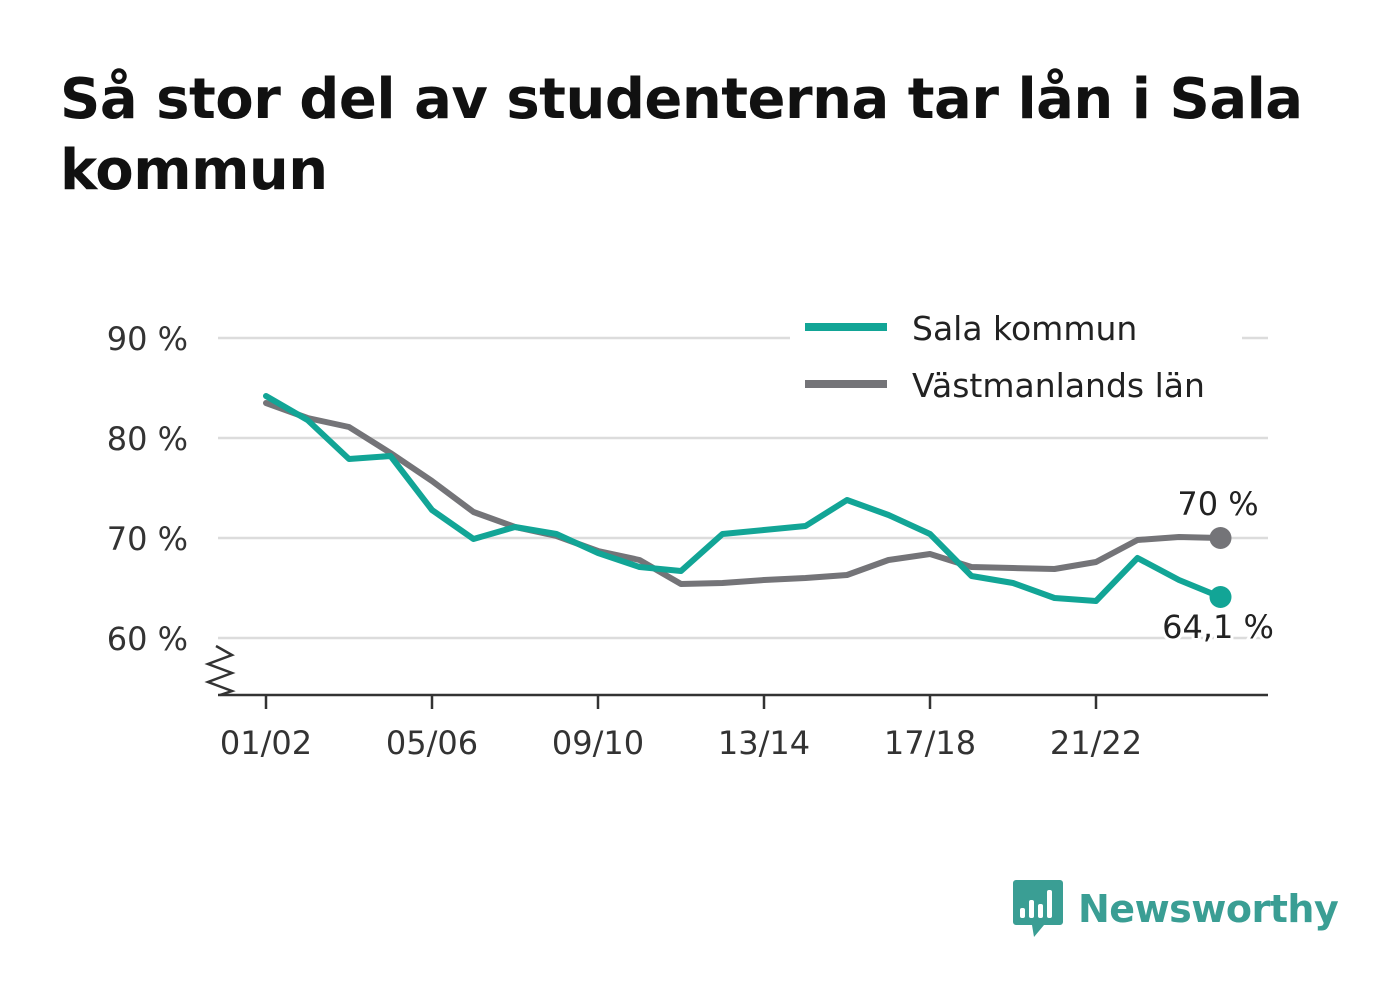  What do you see at coordinates (1096, 743) in the screenshot?
I see `x-tick-label: 21/22` at bounding box center [1096, 743].